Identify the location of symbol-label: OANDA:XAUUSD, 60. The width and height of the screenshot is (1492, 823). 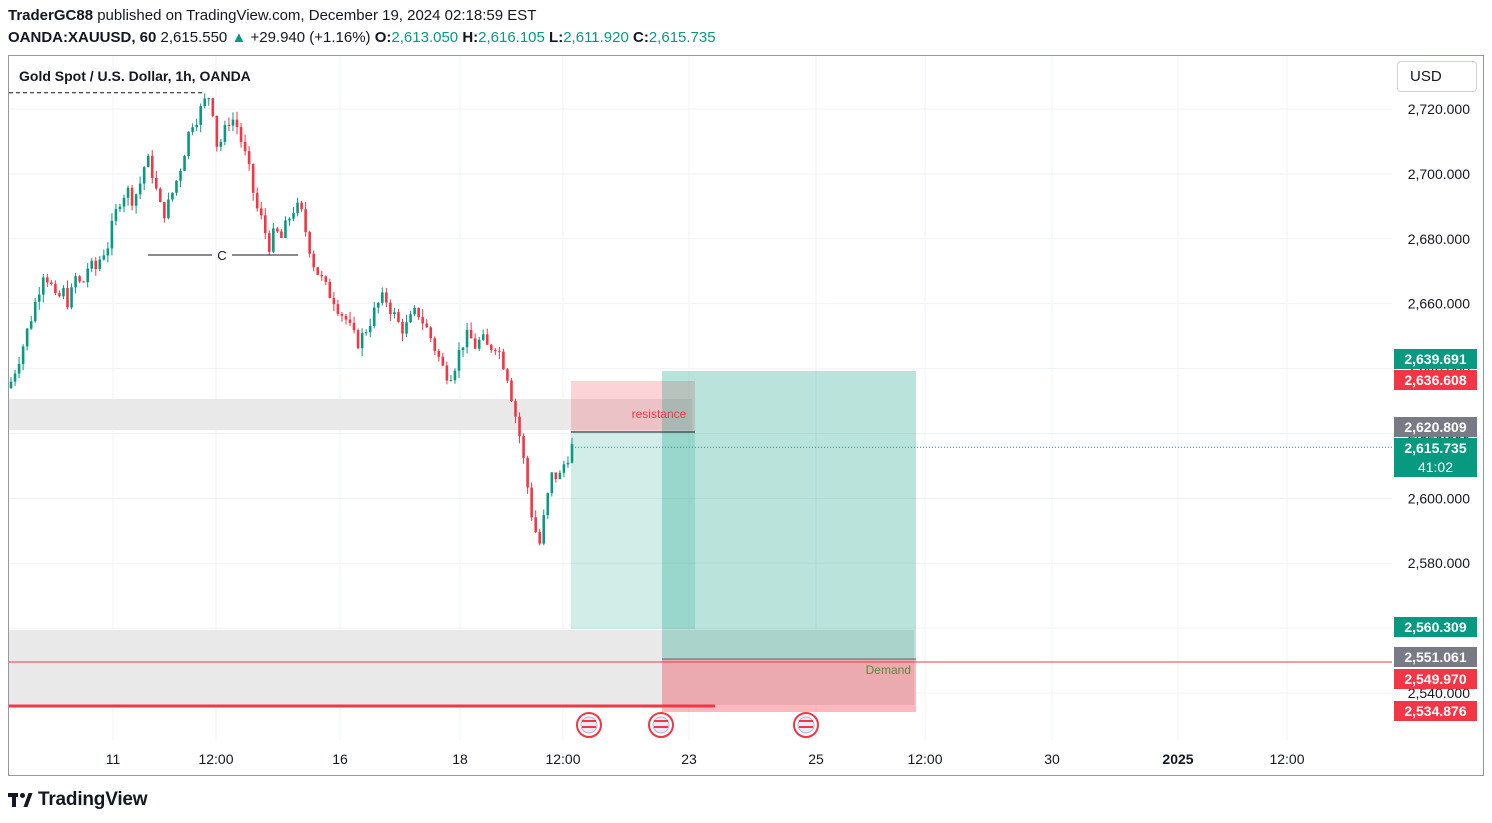
(82, 37).